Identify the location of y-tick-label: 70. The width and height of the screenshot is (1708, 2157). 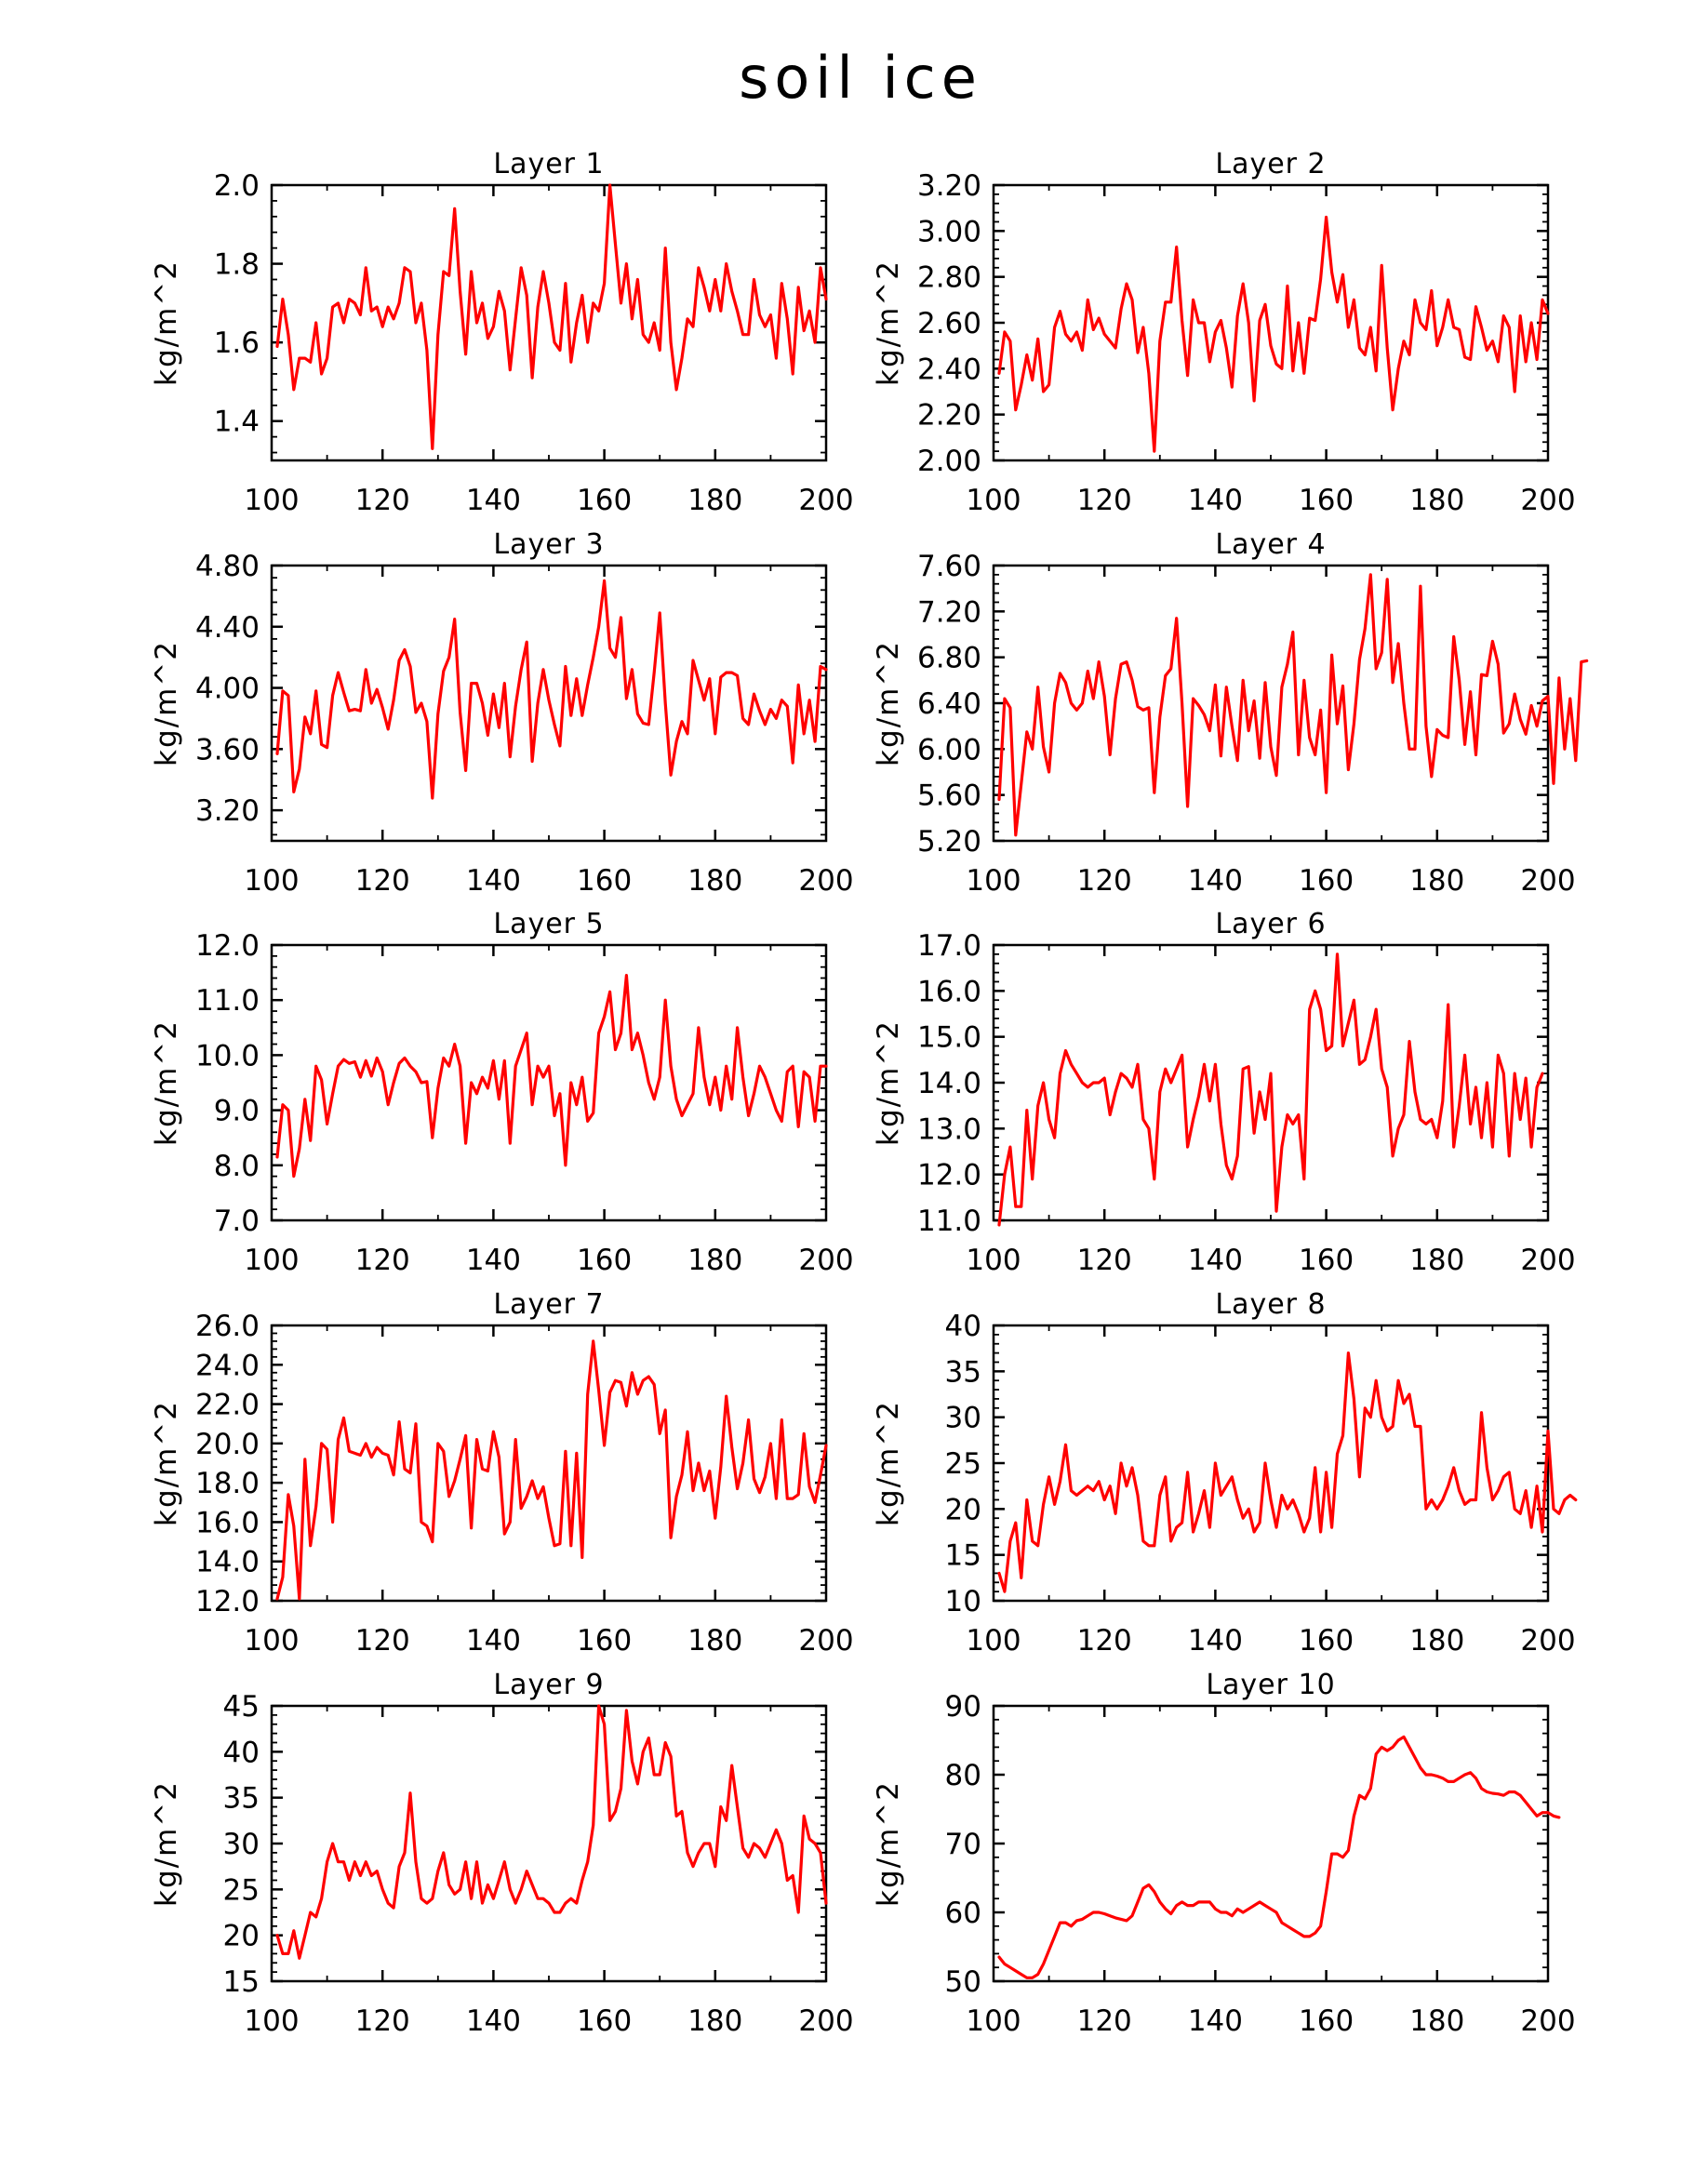
(963, 1844).